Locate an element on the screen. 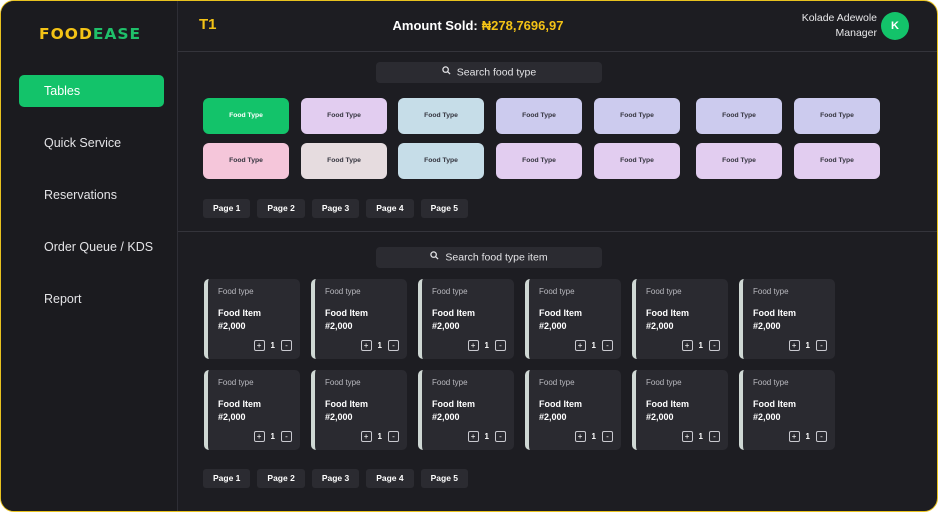 The image size is (938, 512). sidebar-item-report: Report is located at coordinates (63, 299).